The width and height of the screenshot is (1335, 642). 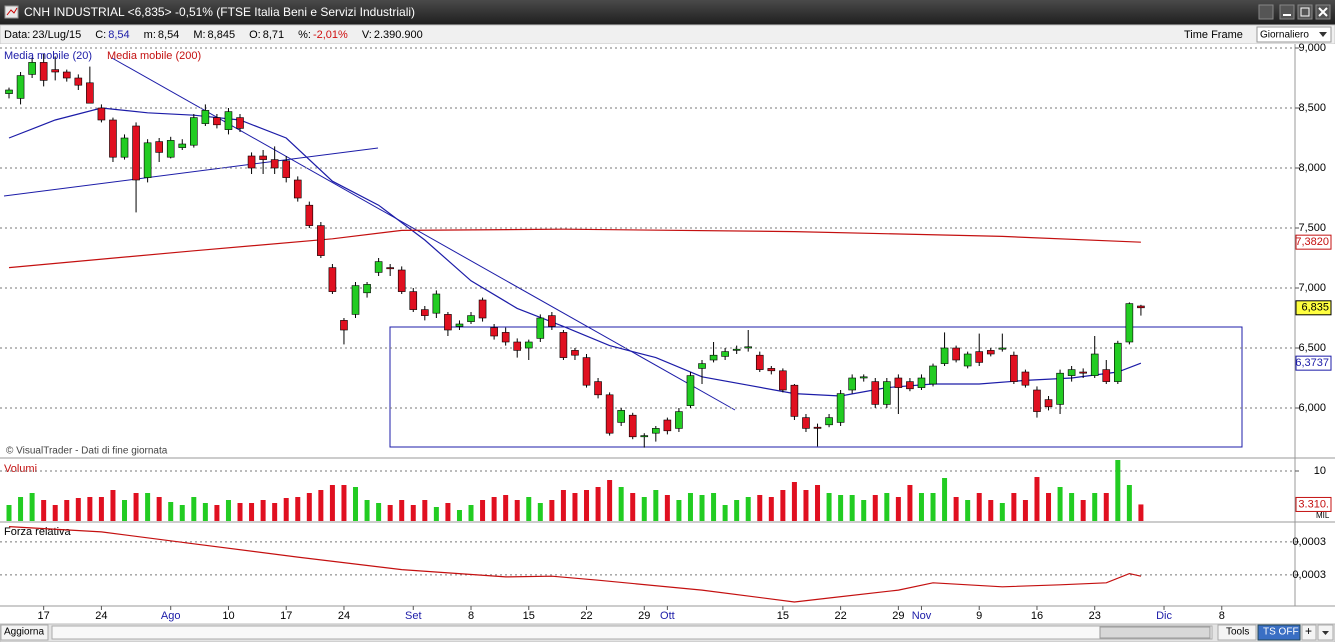 I want to click on add-button, so click(x=1309, y=632).